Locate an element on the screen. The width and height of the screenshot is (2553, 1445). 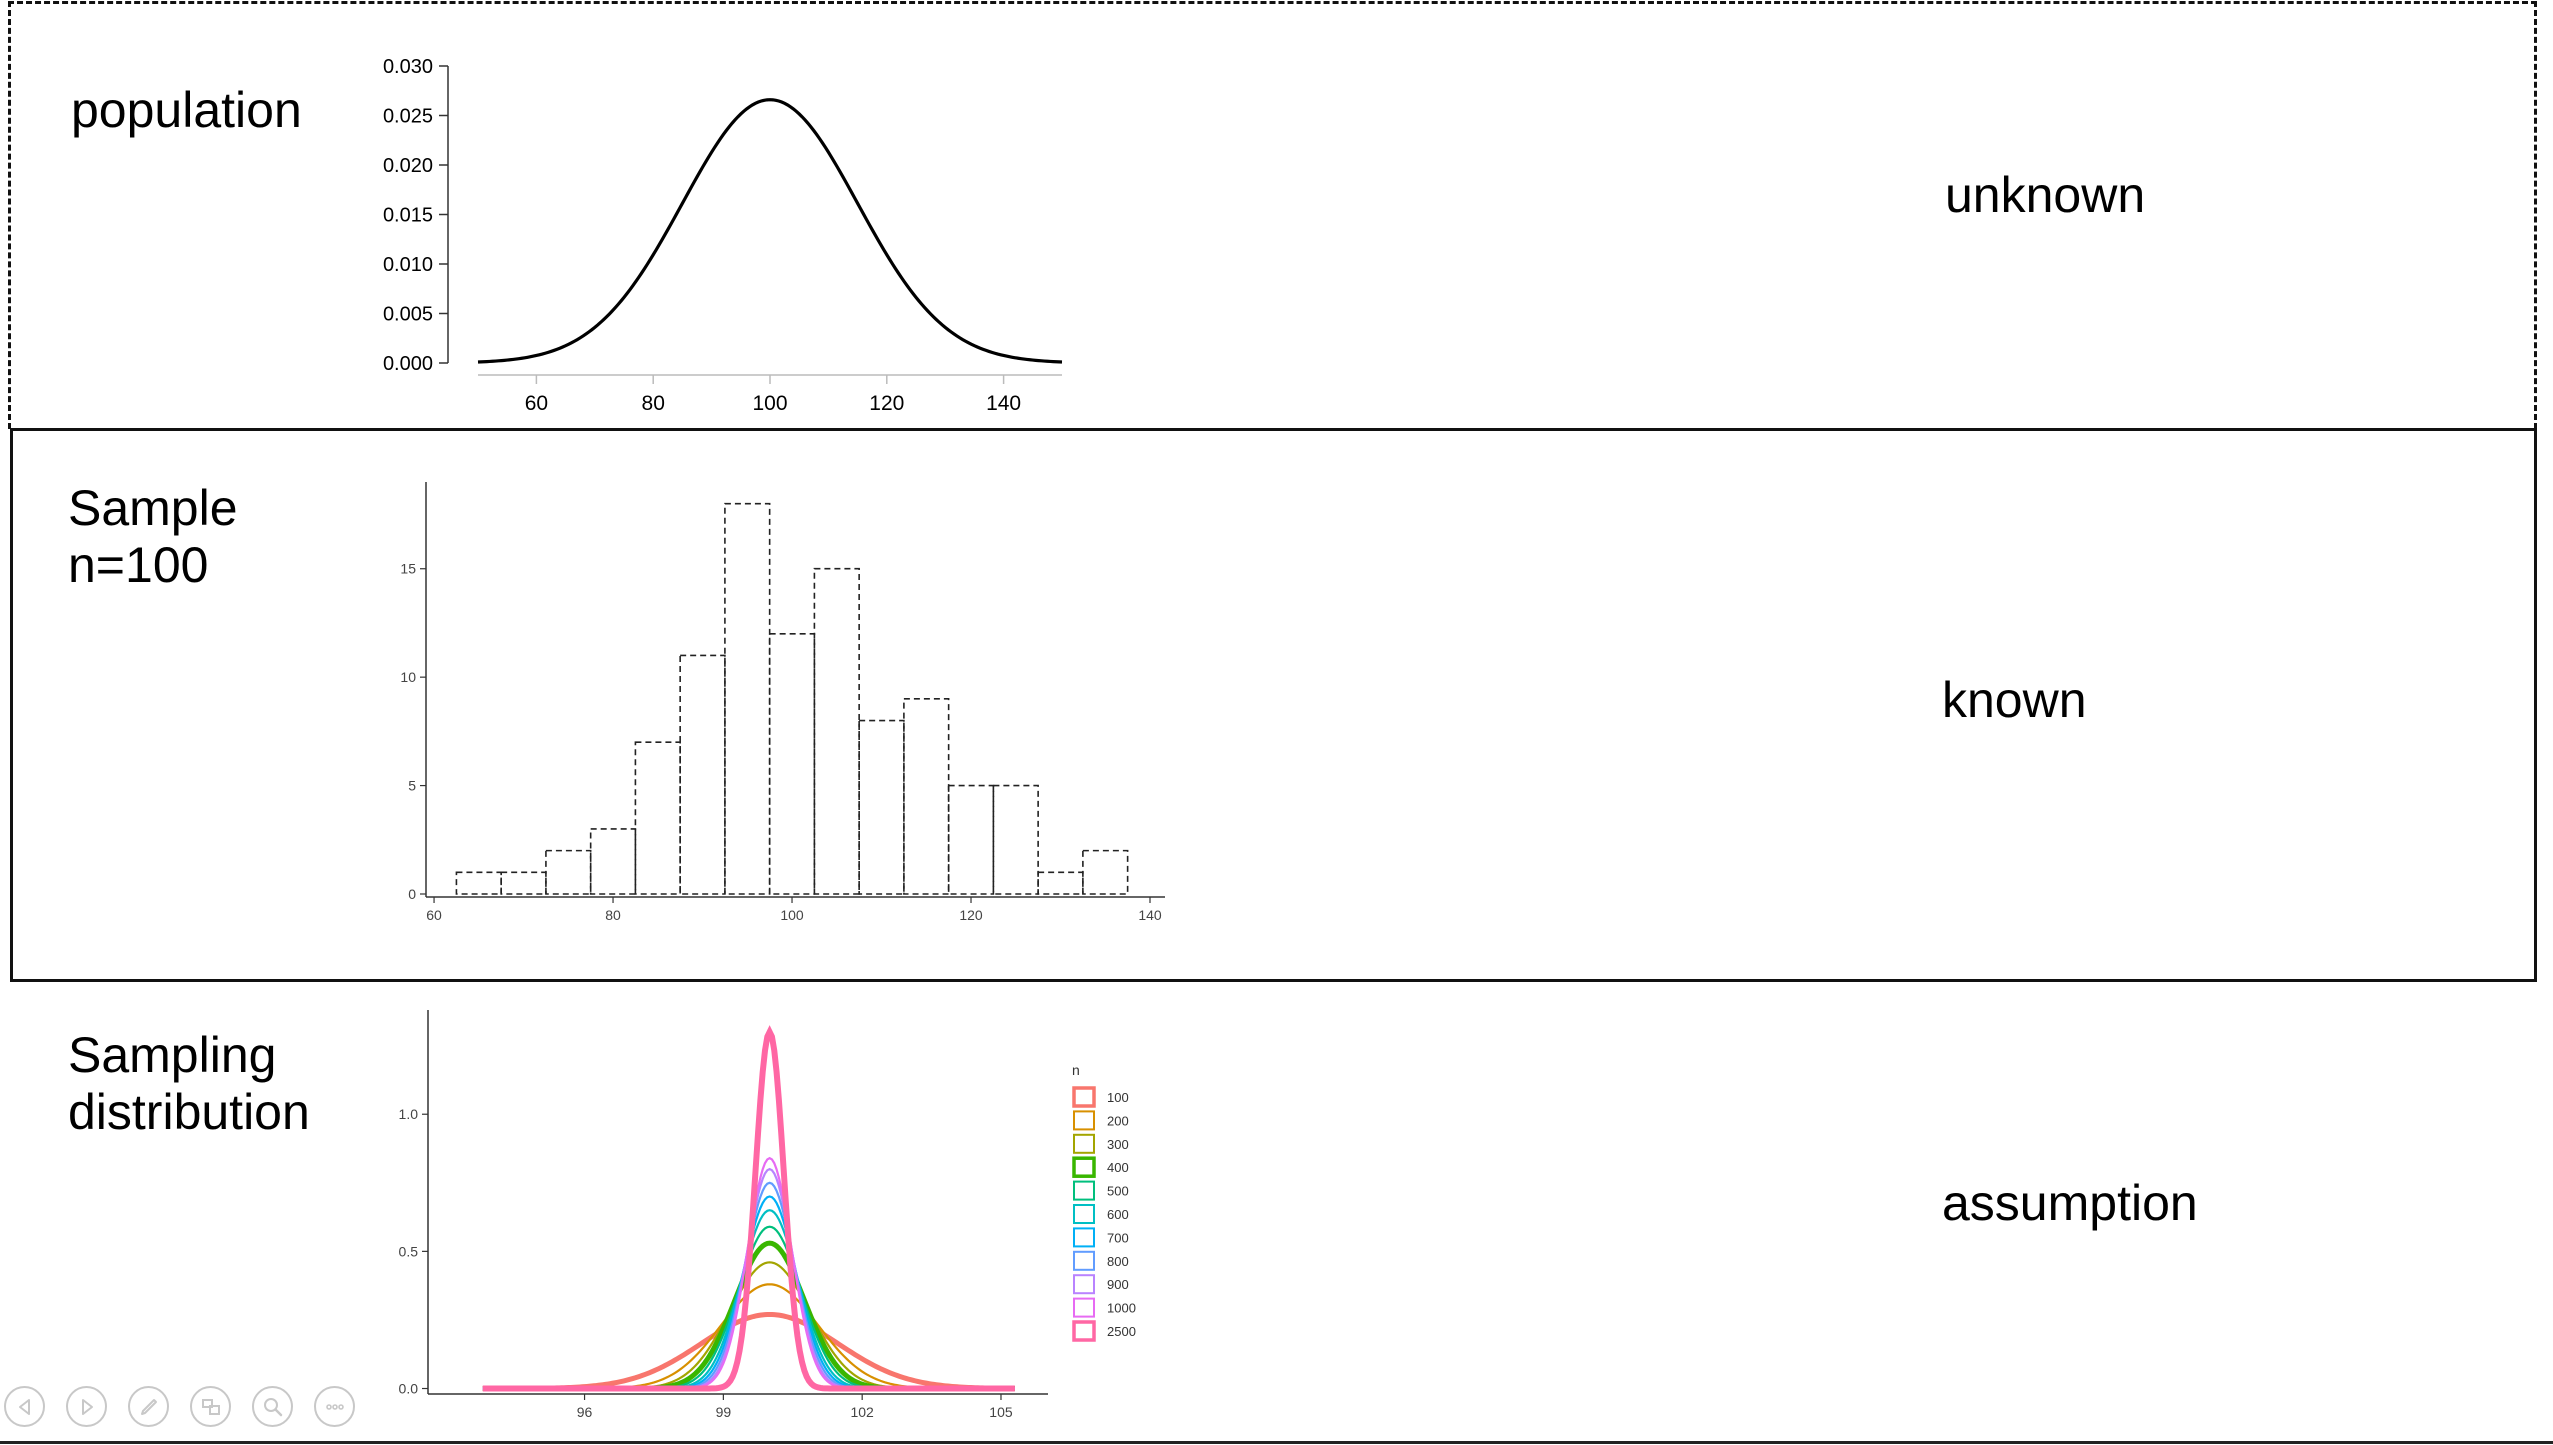
legend-label: 1000 is located at coordinates (1121, 1308).